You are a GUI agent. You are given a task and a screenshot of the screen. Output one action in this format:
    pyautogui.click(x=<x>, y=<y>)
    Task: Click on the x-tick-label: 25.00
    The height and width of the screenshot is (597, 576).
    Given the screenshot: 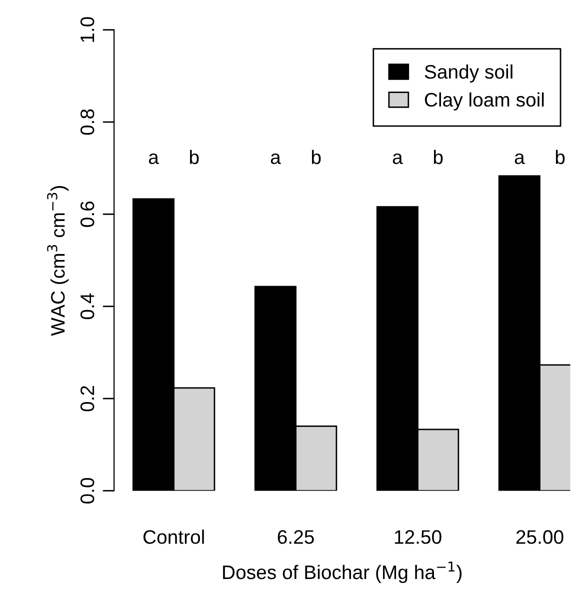 What is the action you would take?
    pyautogui.click(x=540, y=537)
    